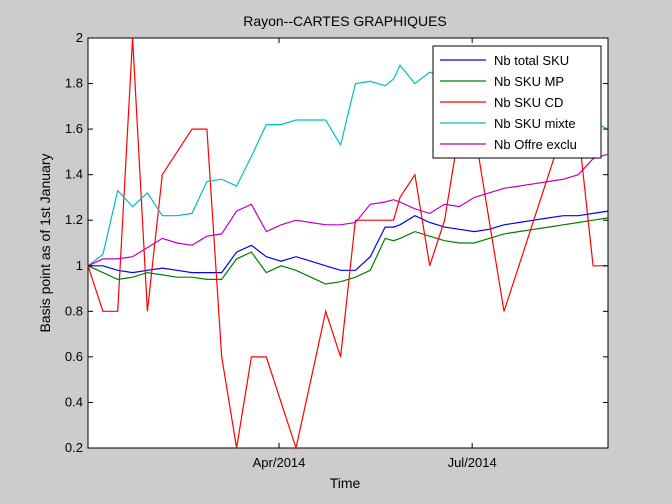  Describe the element at coordinates (529, 81) in the screenshot. I see `legend-label-nb-sku-mp: Nb SKU MP` at that location.